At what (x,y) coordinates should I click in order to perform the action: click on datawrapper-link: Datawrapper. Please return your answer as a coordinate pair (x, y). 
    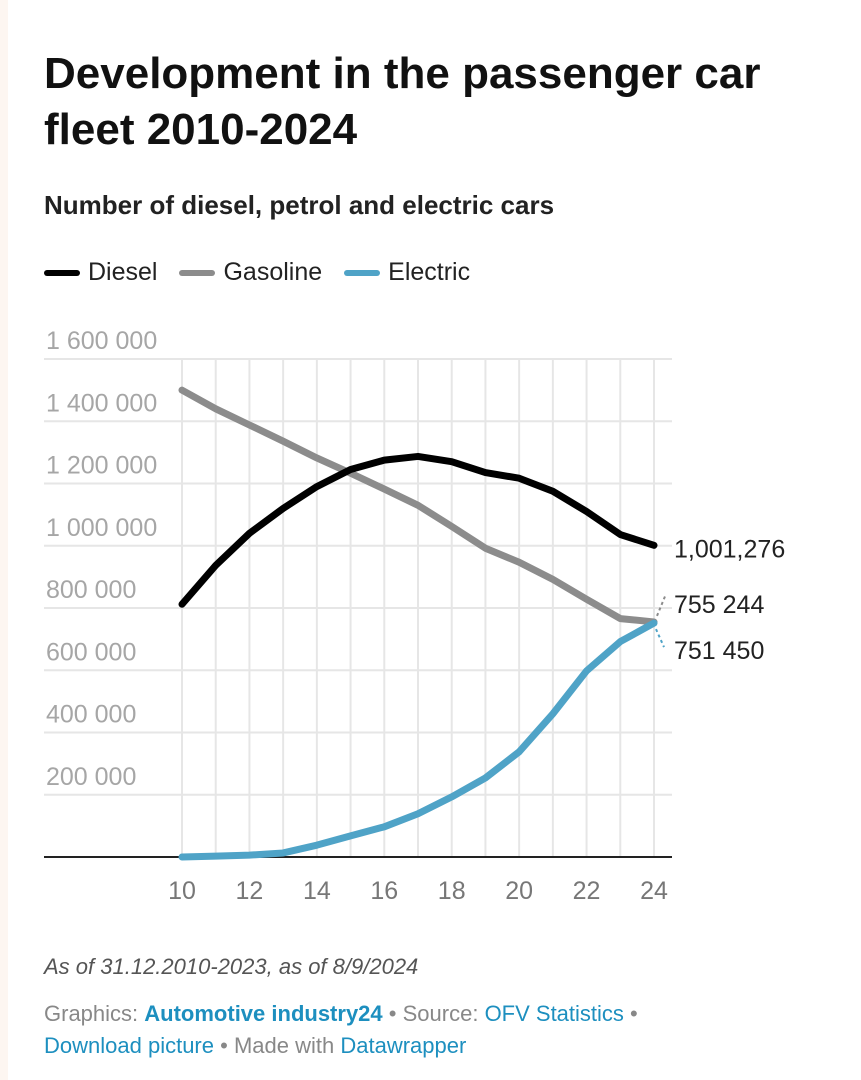
    Looking at the image, I should click on (403, 1045).